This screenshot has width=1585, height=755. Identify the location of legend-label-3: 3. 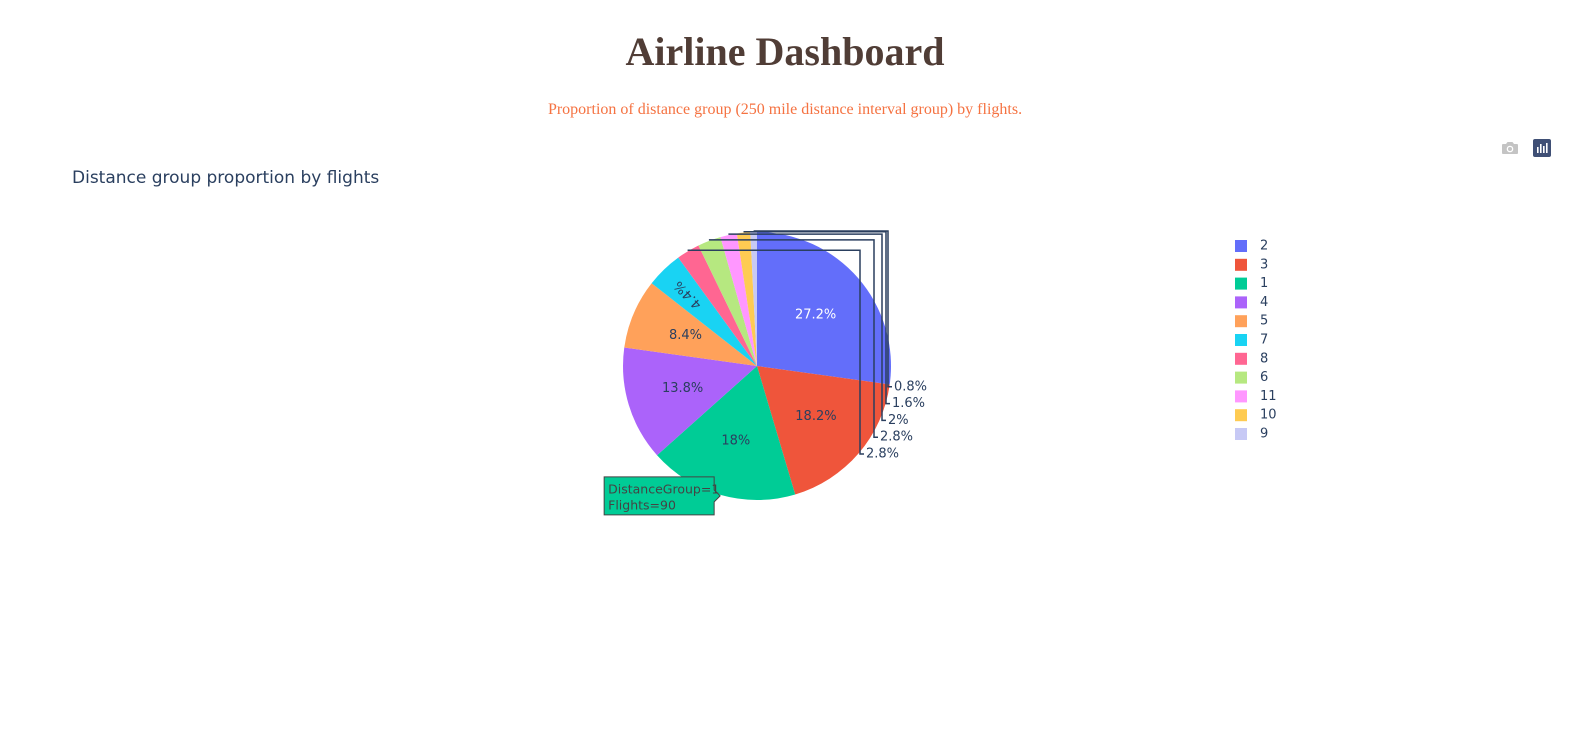
(1264, 264).